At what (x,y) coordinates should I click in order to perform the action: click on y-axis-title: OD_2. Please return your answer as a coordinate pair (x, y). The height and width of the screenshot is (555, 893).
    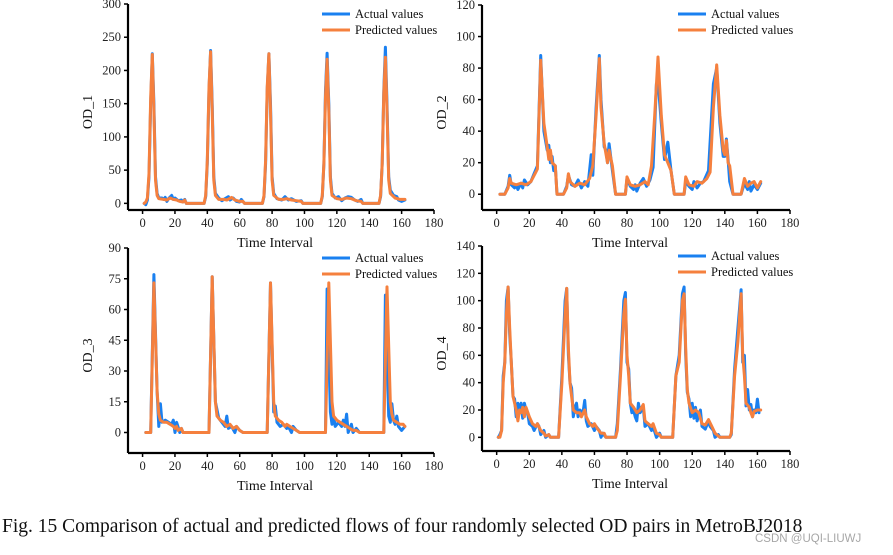
    Looking at the image, I should click on (442, 112).